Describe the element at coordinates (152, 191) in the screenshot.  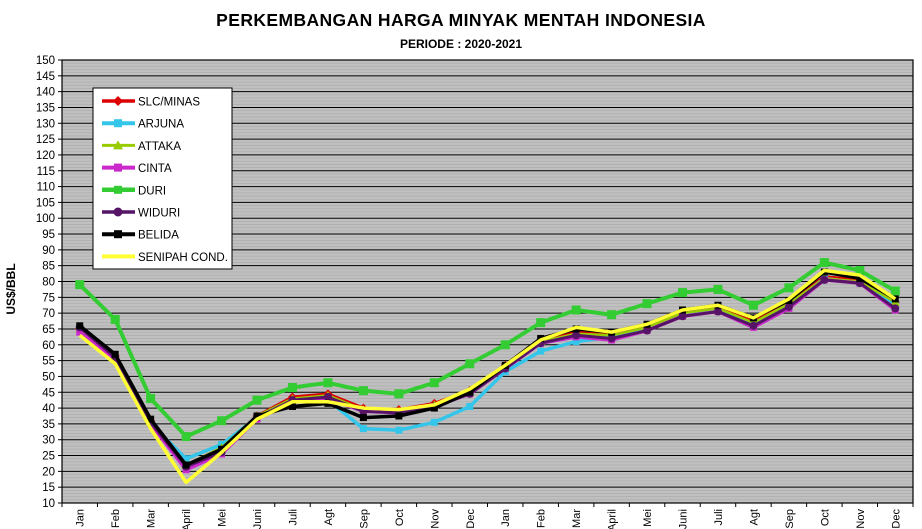
I see `legend-label-duri: DURI` at that location.